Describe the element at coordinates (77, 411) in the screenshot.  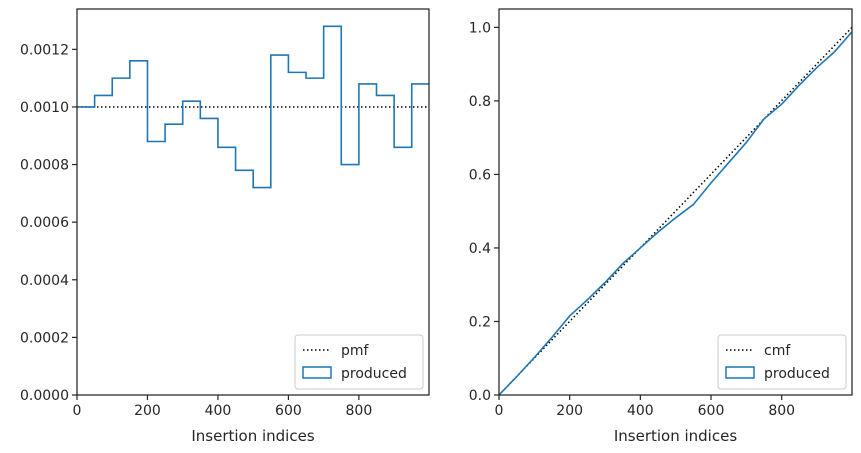
I see `left-x-tick-label: 0` at that location.